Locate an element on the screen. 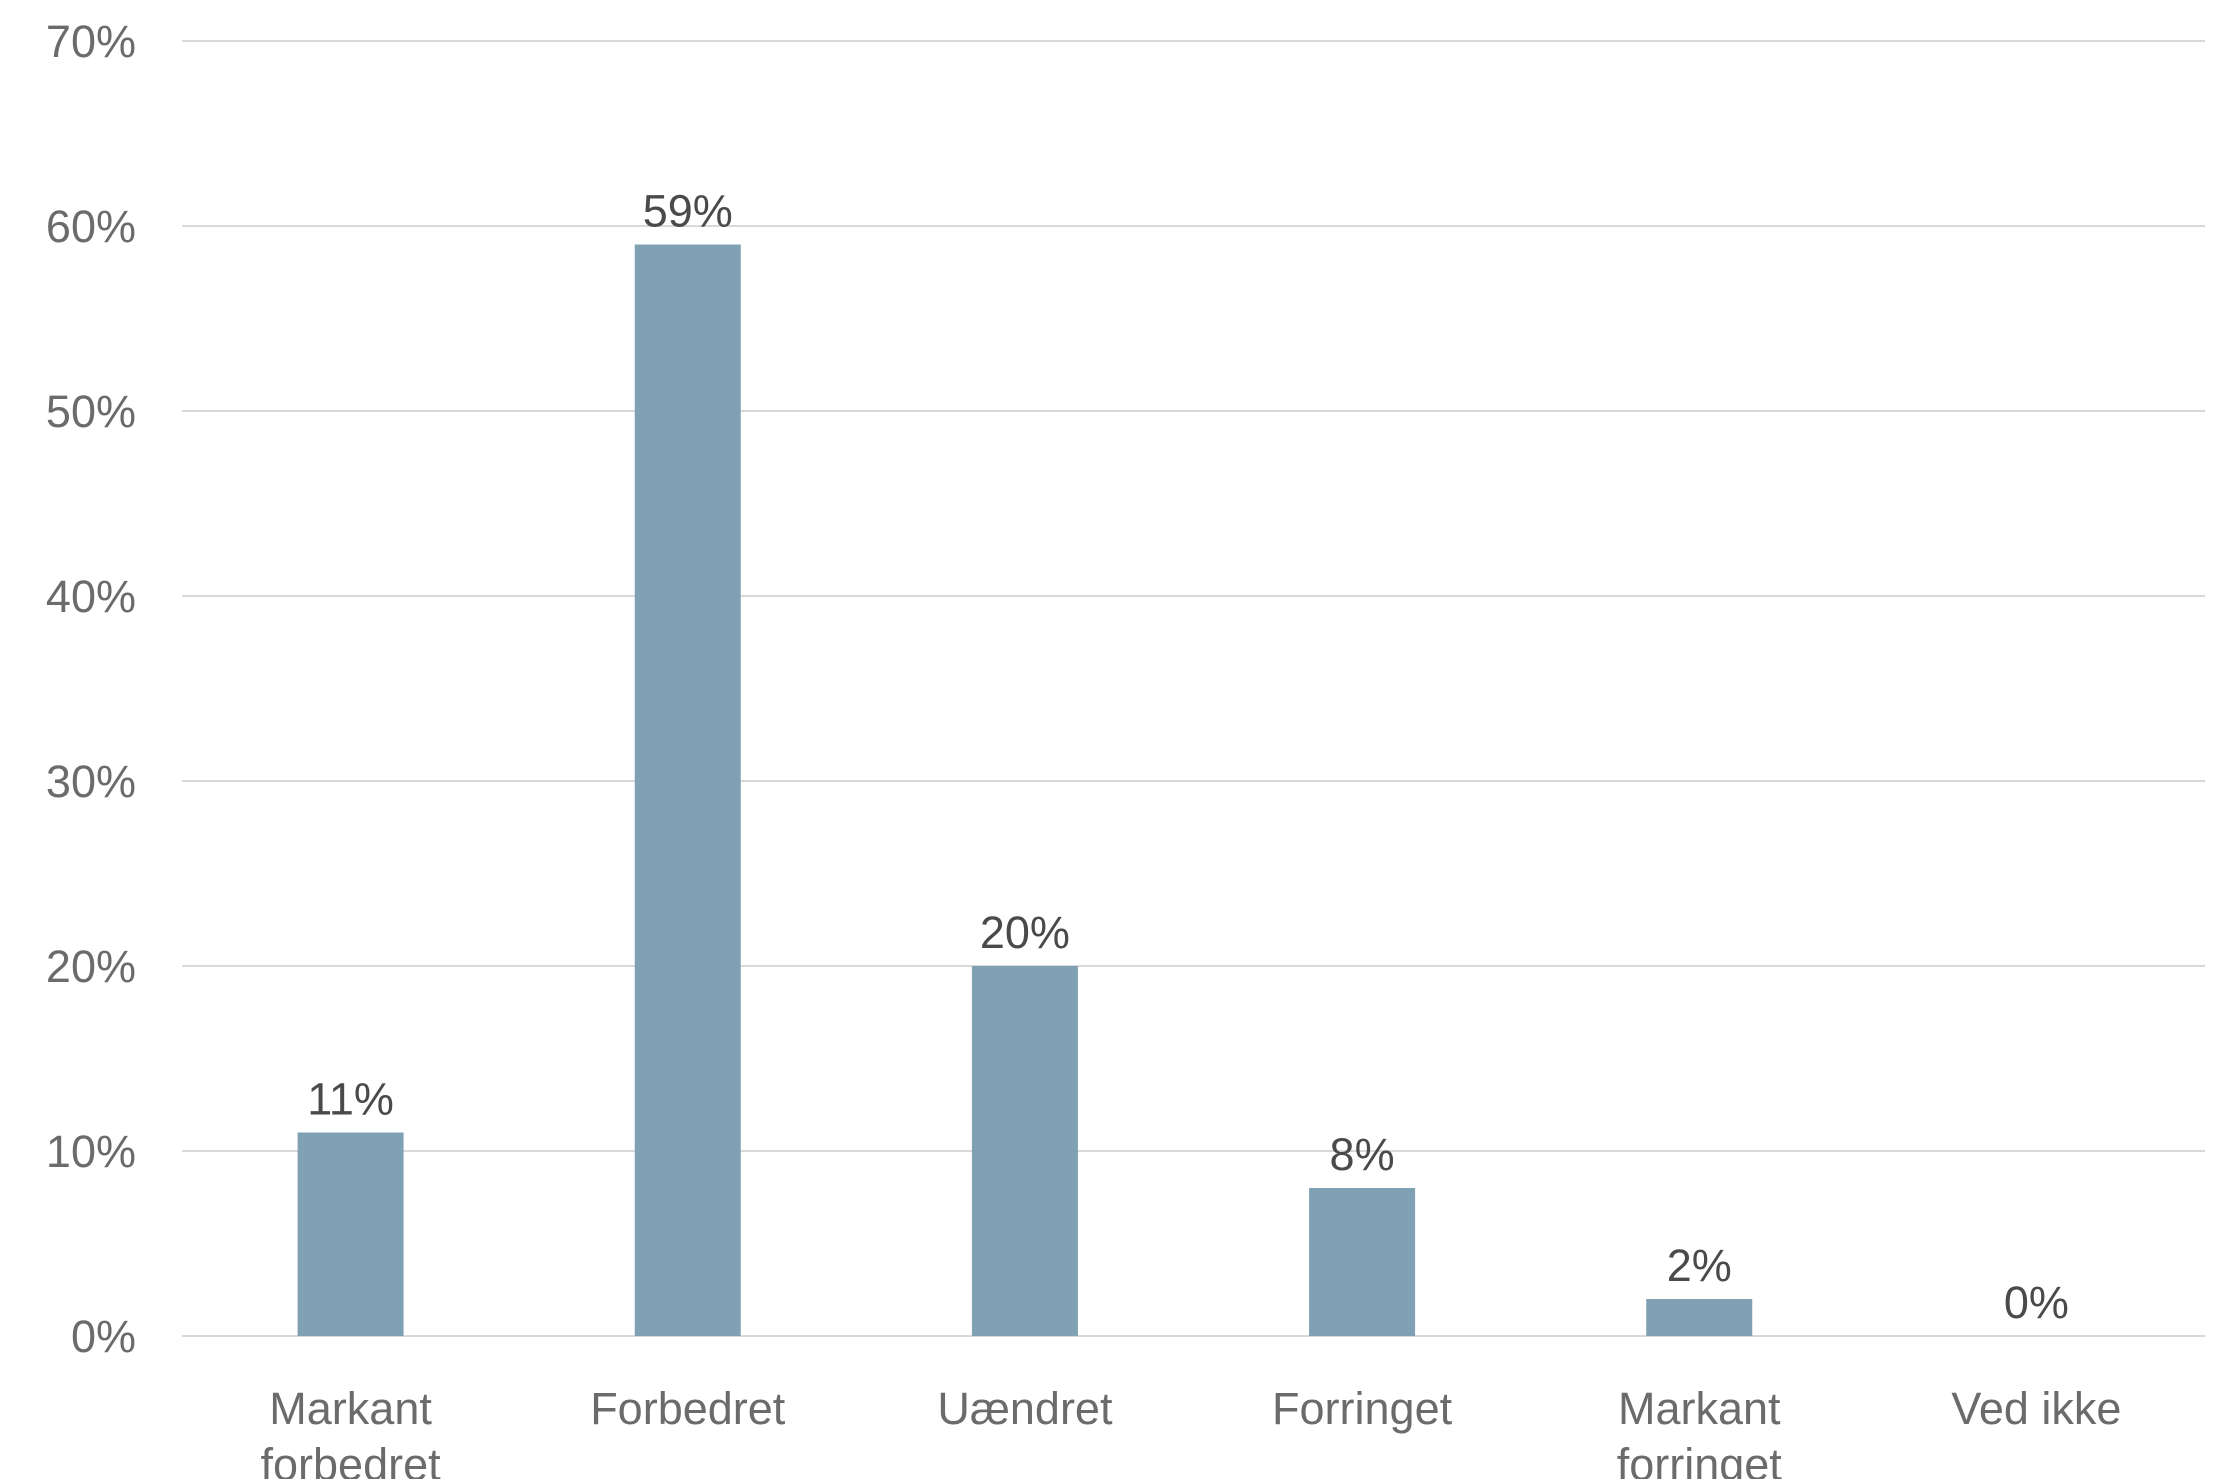 This screenshot has height=1484, width=2223. data-label: 0% is located at coordinates (2036, 1302).